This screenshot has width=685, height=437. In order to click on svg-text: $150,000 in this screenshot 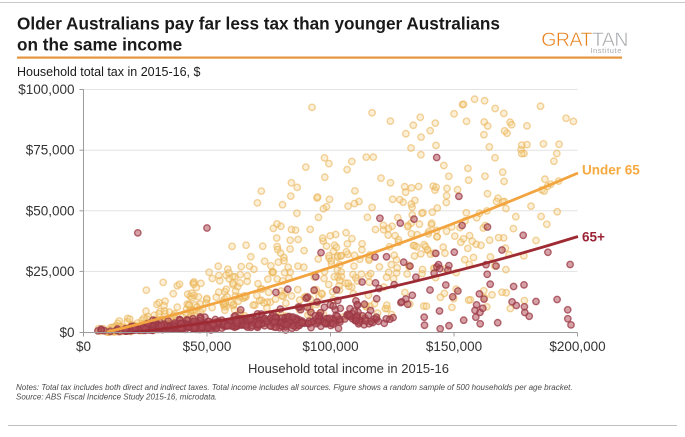, I will do `click(454, 346)`.